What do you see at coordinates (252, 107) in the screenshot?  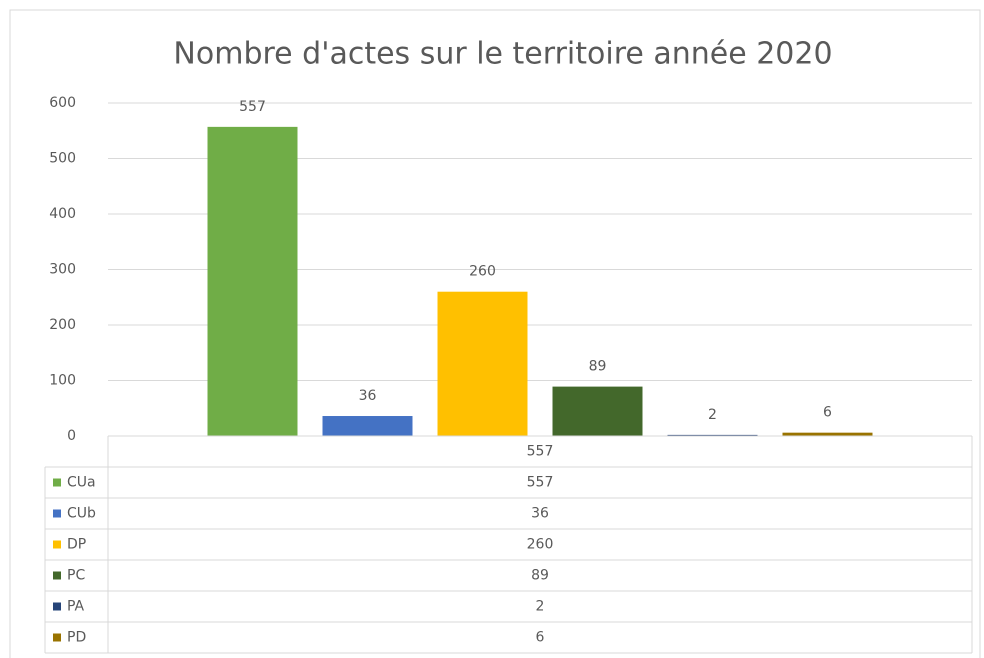 I see `data-label: 557` at bounding box center [252, 107].